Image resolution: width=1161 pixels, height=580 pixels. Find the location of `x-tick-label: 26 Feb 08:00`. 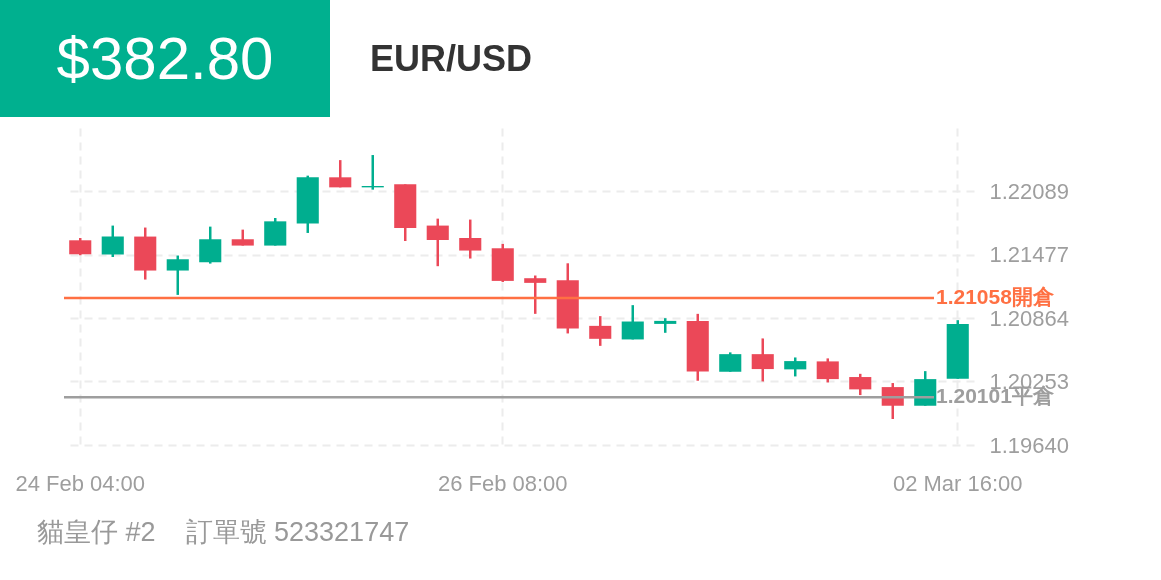

x-tick-label: 26 Feb 08:00 is located at coordinates (502, 483).